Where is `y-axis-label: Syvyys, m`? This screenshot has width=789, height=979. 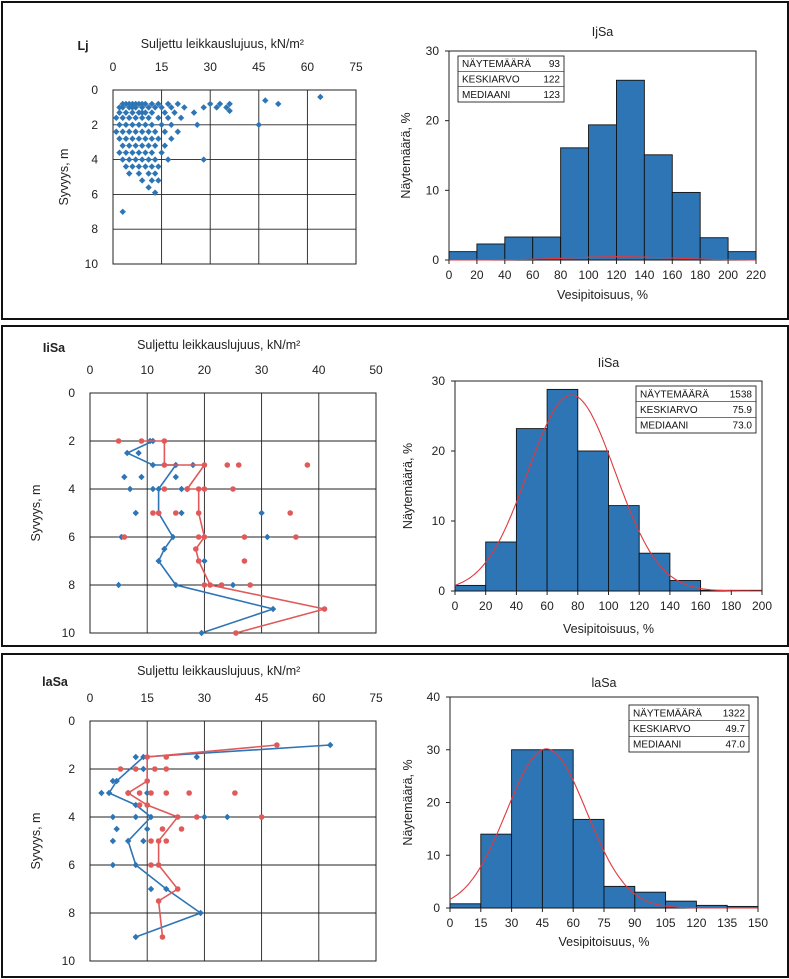 y-axis-label: Syvyys, m is located at coordinates (36, 841).